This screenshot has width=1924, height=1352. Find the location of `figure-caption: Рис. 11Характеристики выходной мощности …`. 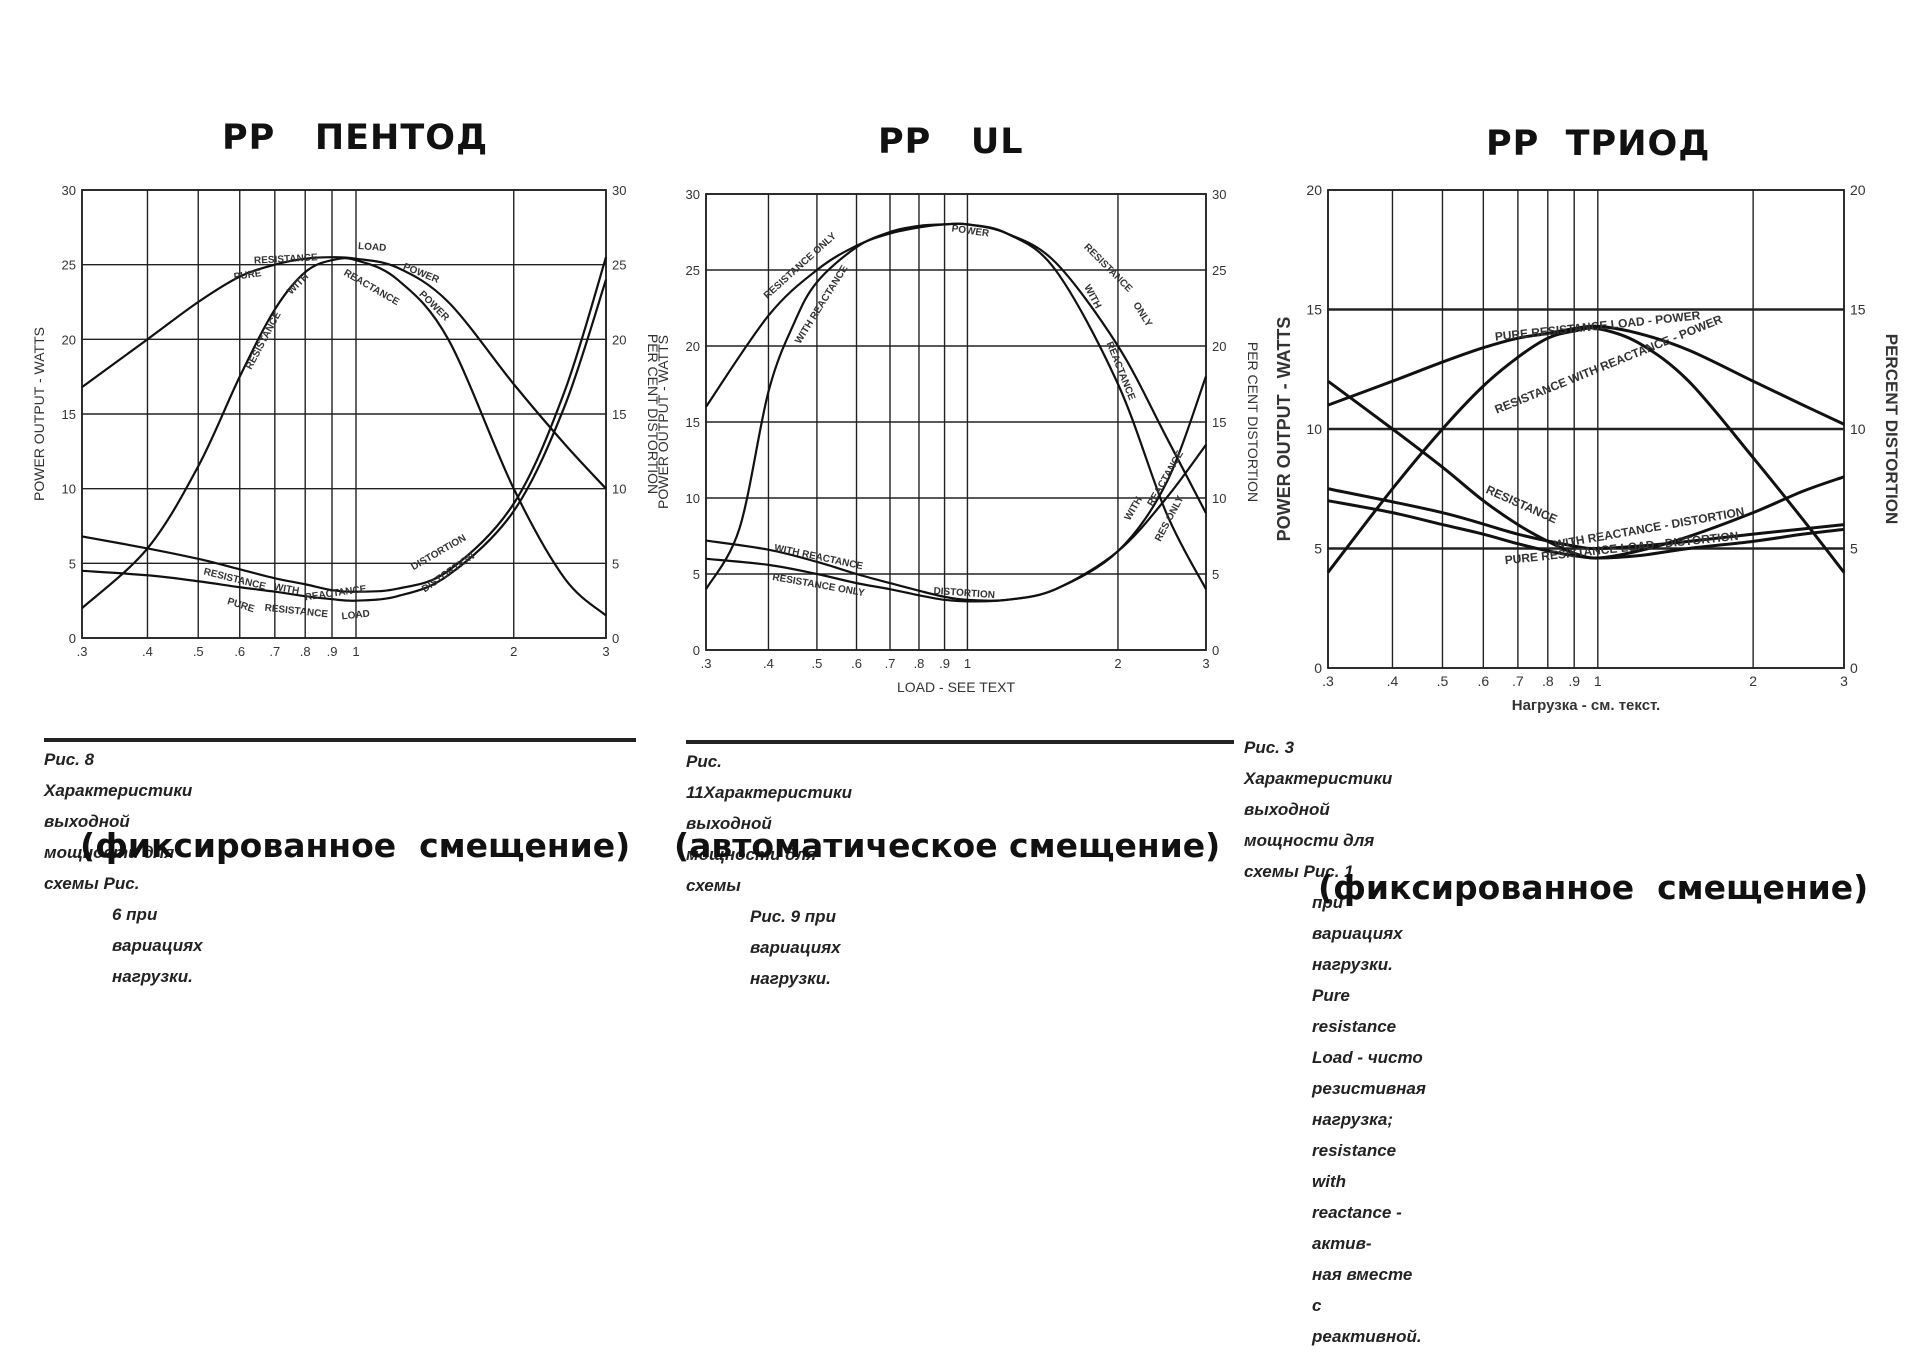

figure-caption: Рис. 11Характеристики выходной мощности … is located at coordinates (769, 870).